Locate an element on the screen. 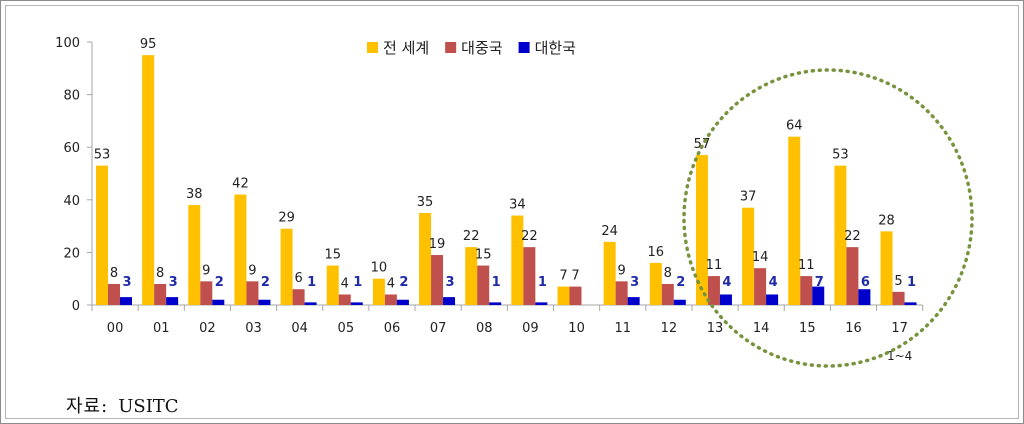 The width and height of the screenshot is (1024, 424). x-tick-label: 15 is located at coordinates (807, 328).